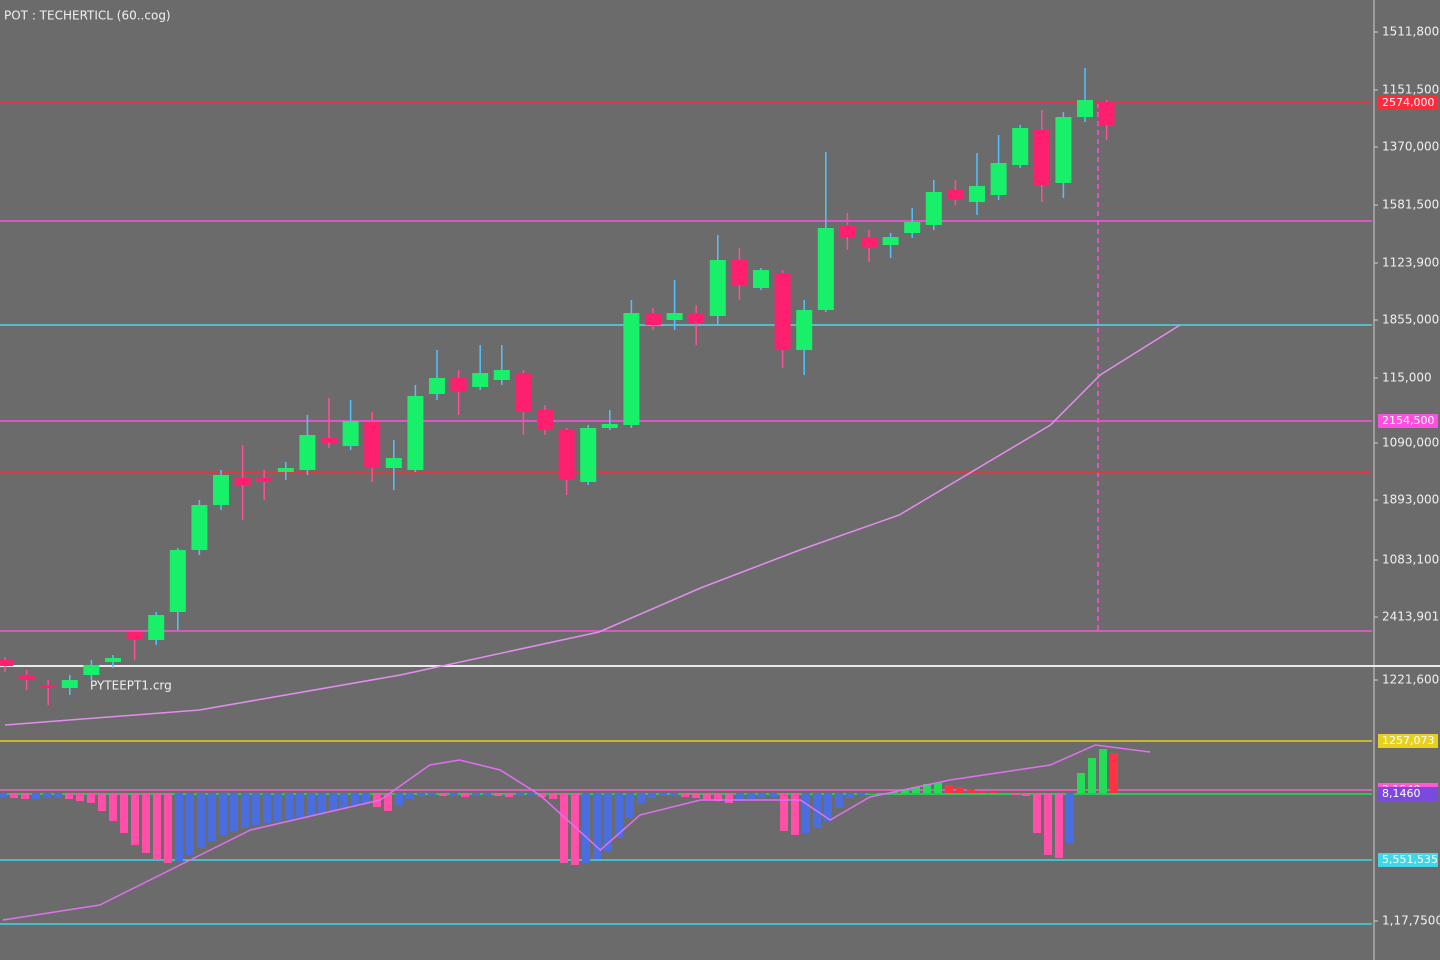 Image resolution: width=1440 pixels, height=960 pixels. What do you see at coordinates (1408, 420) in the screenshot?
I see `level-label: 2154,500` at bounding box center [1408, 420].